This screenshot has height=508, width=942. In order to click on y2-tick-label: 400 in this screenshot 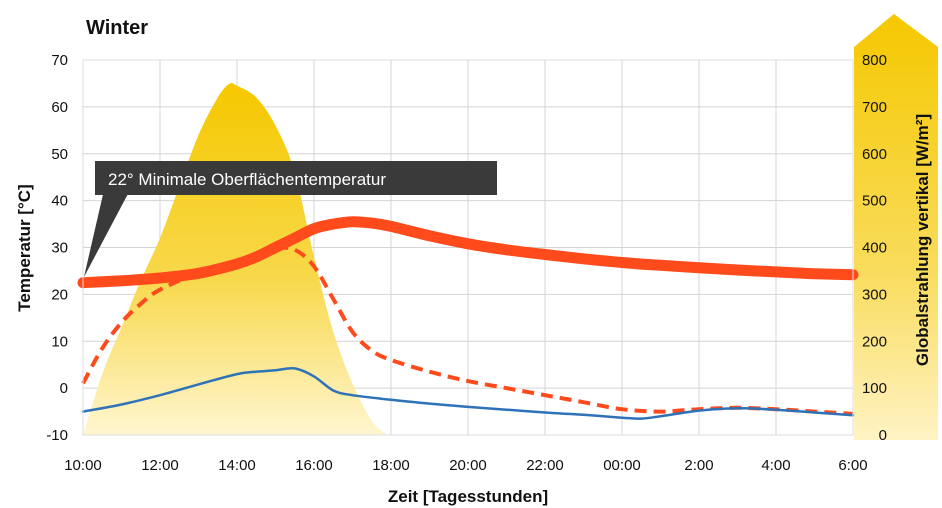, I will do `click(874, 248)`.